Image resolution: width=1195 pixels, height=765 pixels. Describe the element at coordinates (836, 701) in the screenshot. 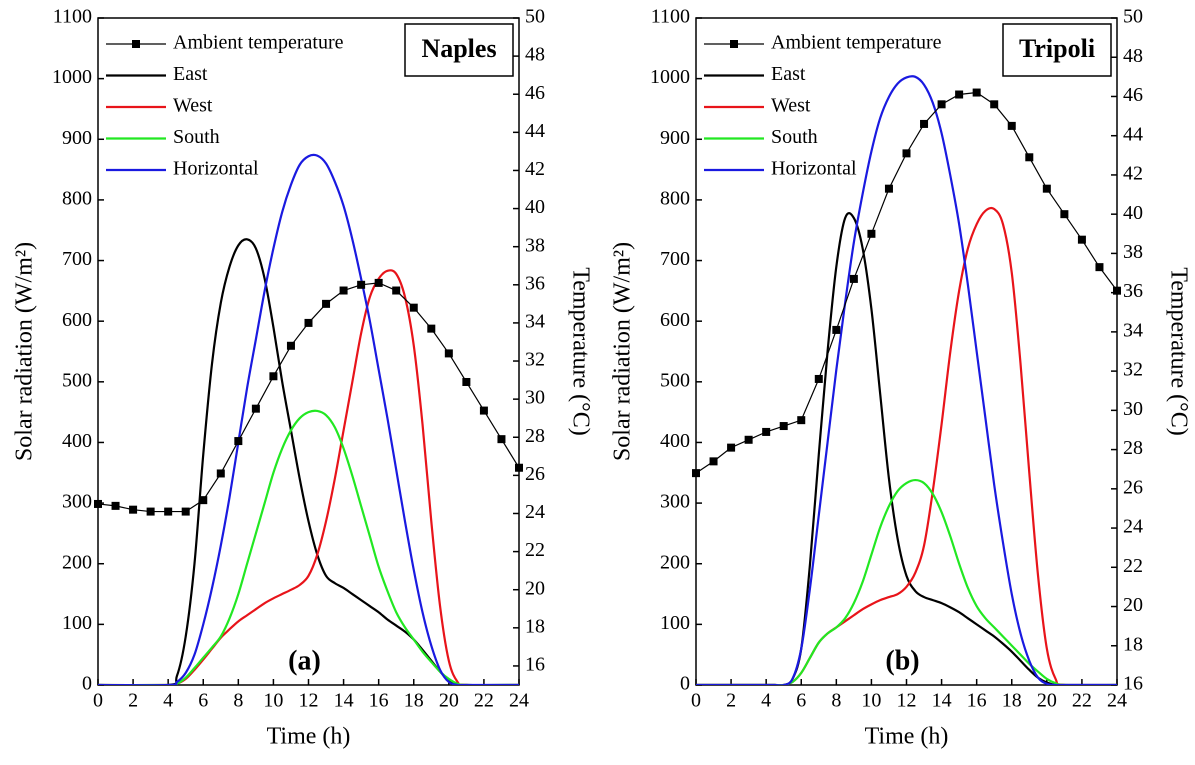

I see `x-tick-label: 8` at that location.